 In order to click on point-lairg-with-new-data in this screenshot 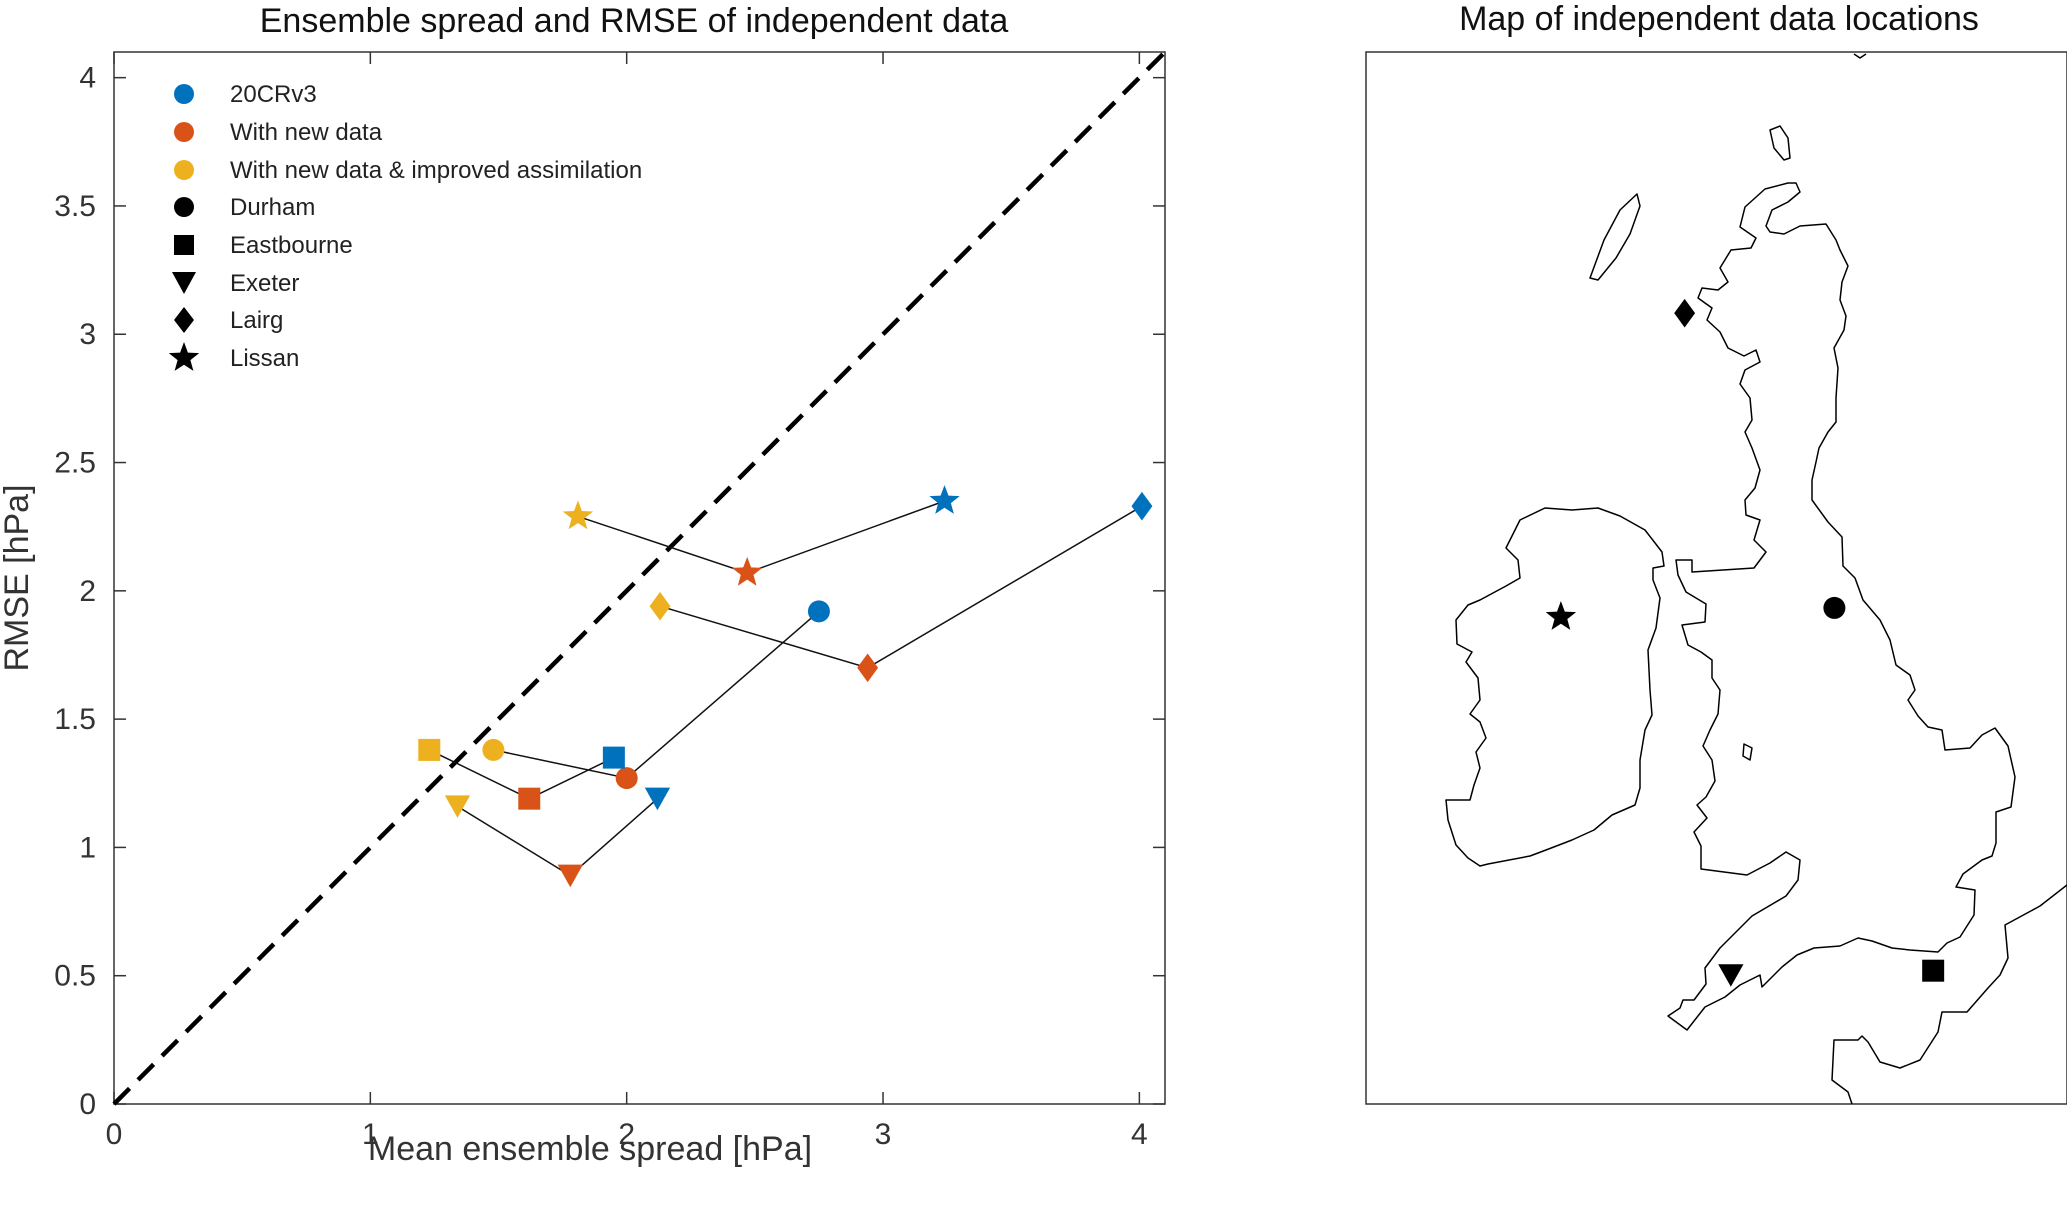, I will do `click(868, 668)`.